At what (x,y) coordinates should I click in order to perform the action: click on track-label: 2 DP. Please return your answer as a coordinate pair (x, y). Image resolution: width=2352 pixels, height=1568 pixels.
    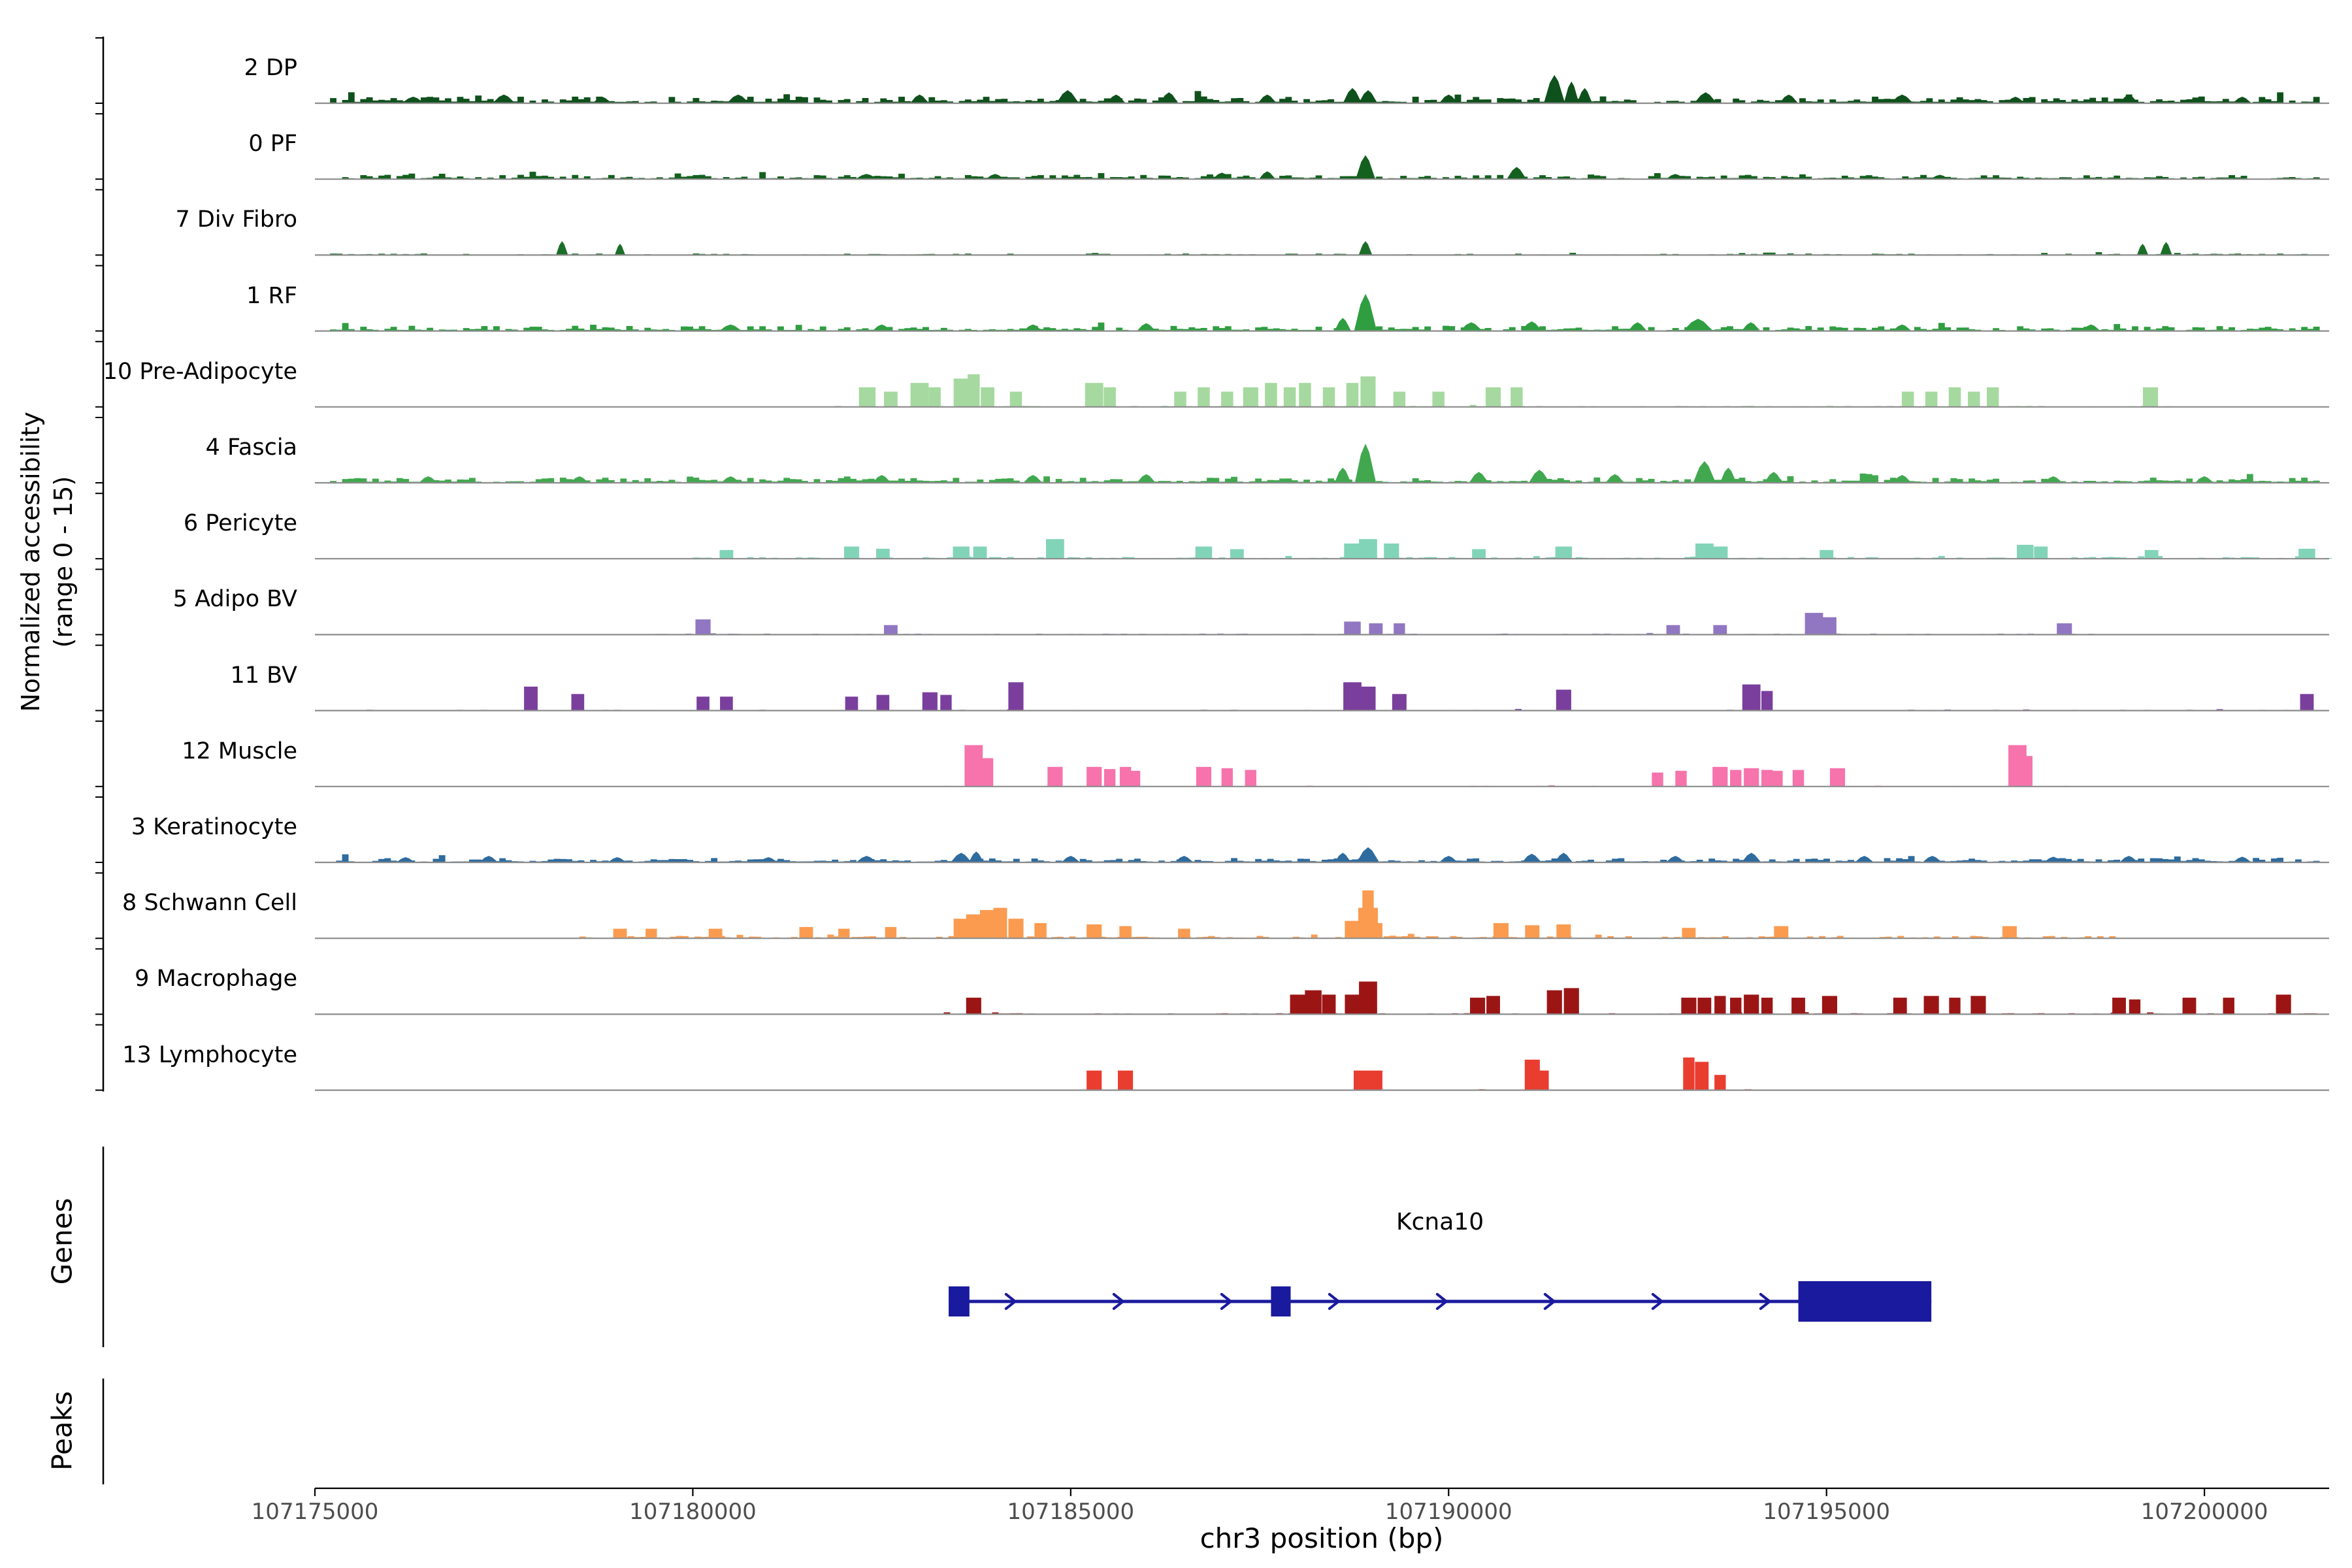
    Looking at the image, I should click on (270, 68).